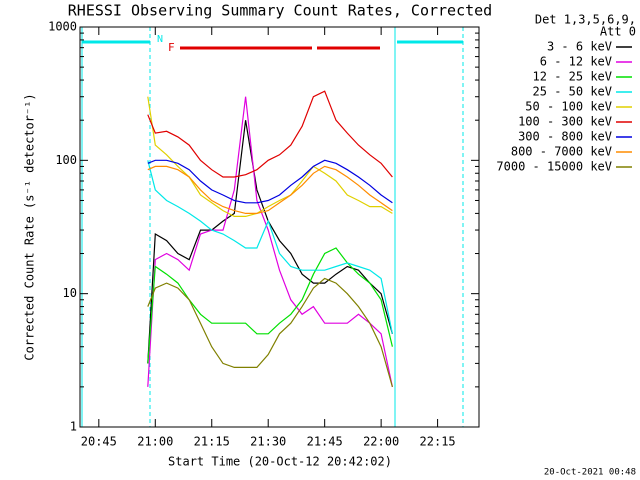  I want to click on legend-label: 12 - 25 keV, so click(572, 77).